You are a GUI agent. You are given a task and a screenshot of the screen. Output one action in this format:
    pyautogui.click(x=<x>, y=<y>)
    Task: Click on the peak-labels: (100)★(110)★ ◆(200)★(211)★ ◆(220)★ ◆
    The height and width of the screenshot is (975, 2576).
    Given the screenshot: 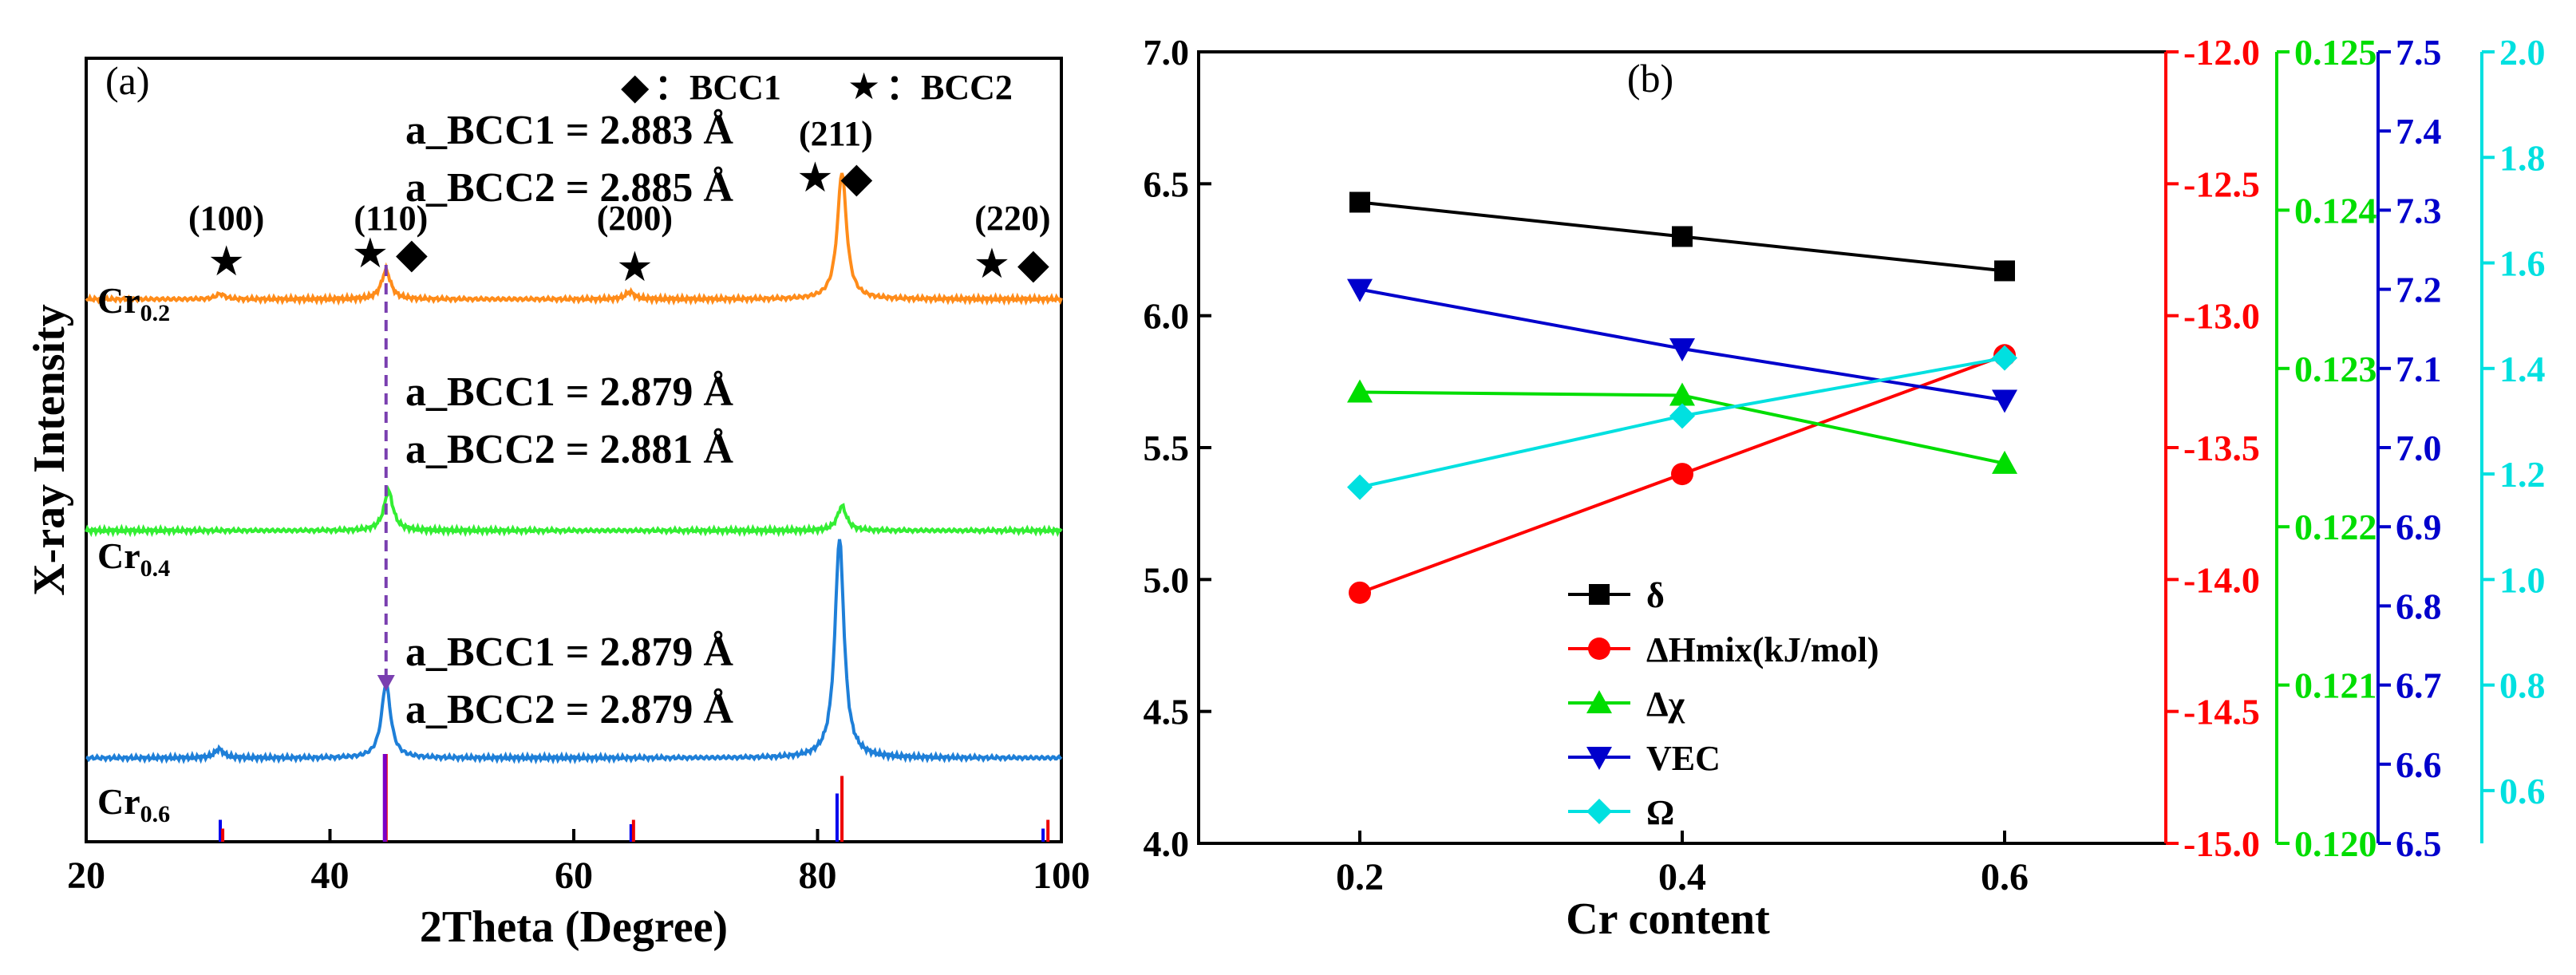 What is the action you would take?
    pyautogui.click(x=619, y=202)
    